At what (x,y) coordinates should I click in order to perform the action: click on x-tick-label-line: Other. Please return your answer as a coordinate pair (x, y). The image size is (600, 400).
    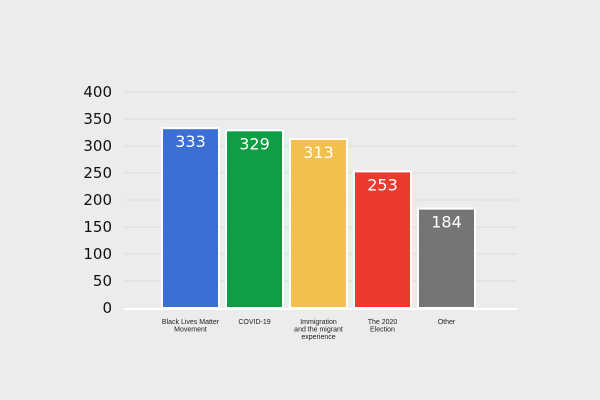
    Looking at the image, I should click on (447, 322).